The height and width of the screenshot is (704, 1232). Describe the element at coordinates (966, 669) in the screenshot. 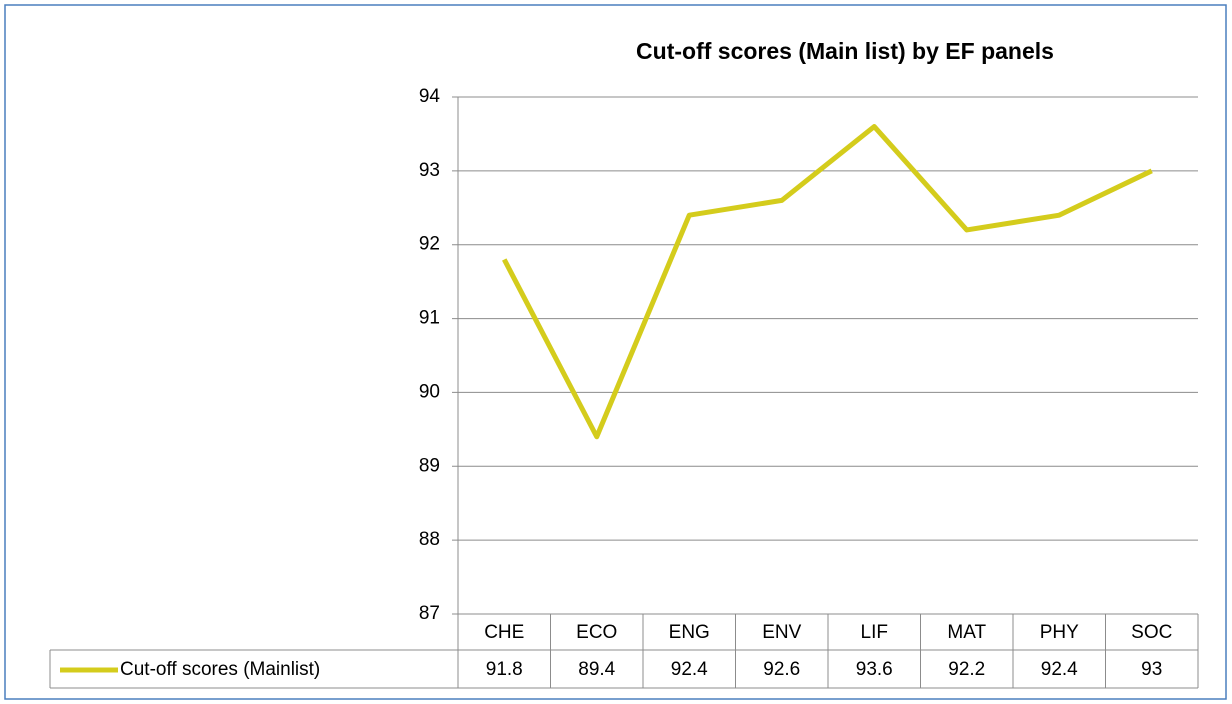

I see `data-label: 92.2` at that location.